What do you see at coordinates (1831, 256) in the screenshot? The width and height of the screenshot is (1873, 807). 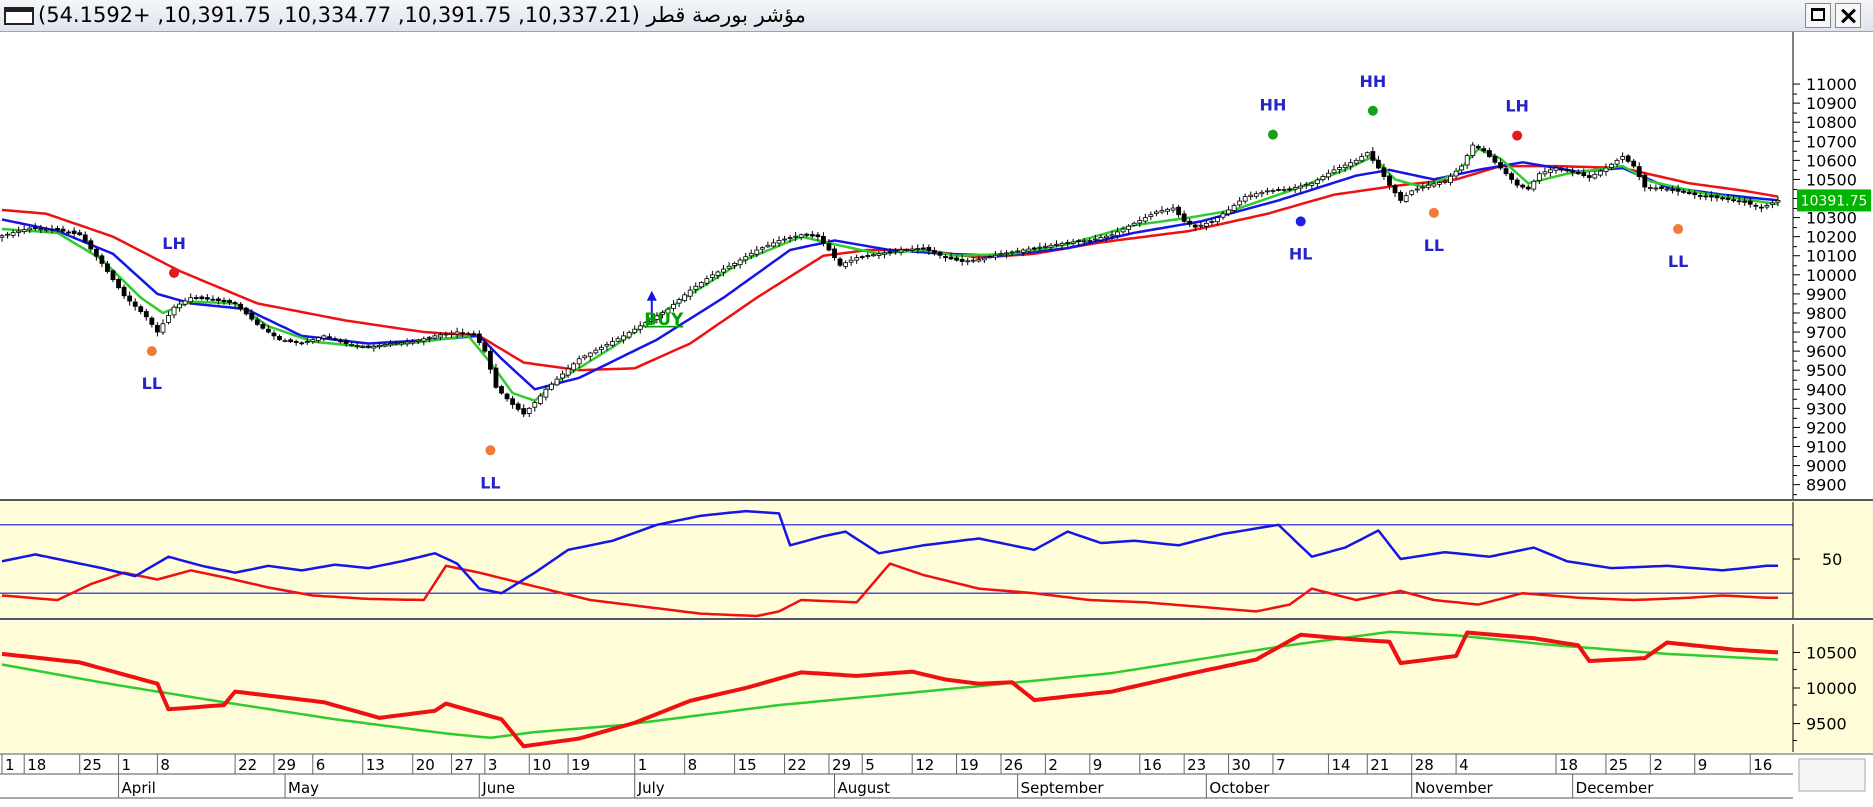 I see `price-tick-label: 10100` at bounding box center [1831, 256].